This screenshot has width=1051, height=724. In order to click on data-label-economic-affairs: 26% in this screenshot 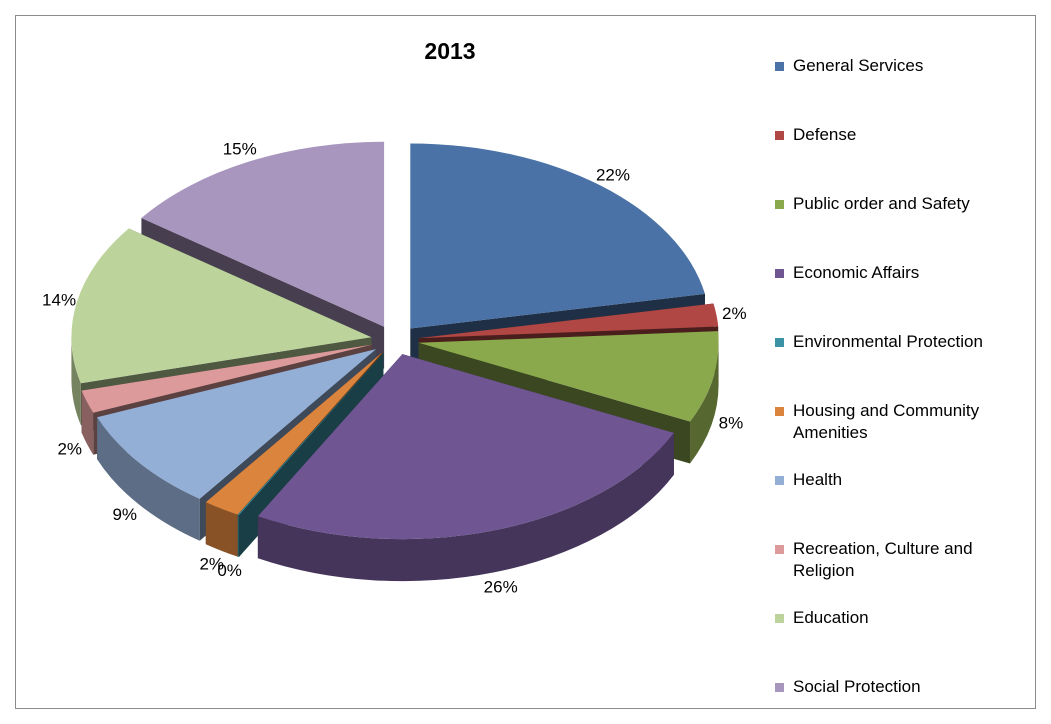, I will do `click(501, 586)`.